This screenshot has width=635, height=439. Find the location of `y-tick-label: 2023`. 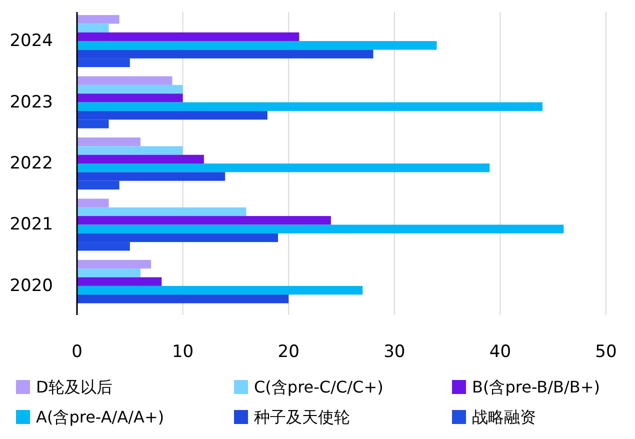

y-tick-label: 2023 is located at coordinates (31, 102).